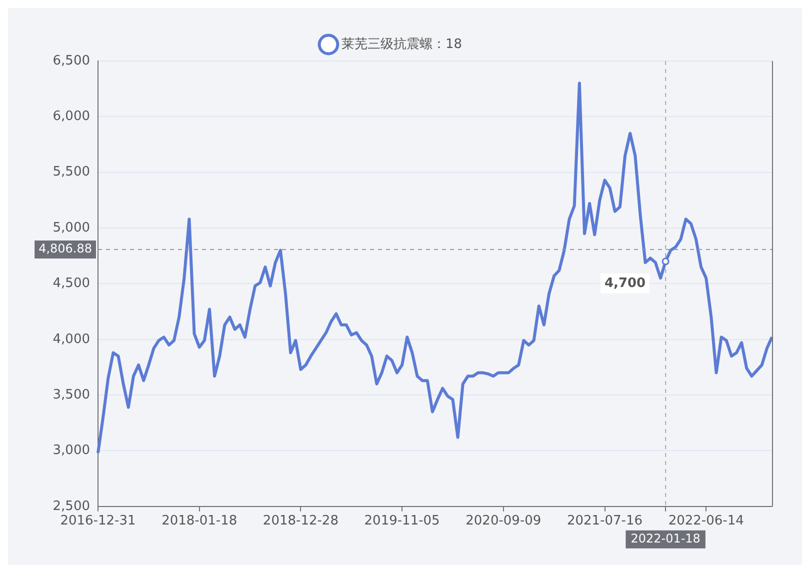  What do you see at coordinates (65, 249) in the screenshot?
I see `ref-line-label: 4,806.88` at bounding box center [65, 249].